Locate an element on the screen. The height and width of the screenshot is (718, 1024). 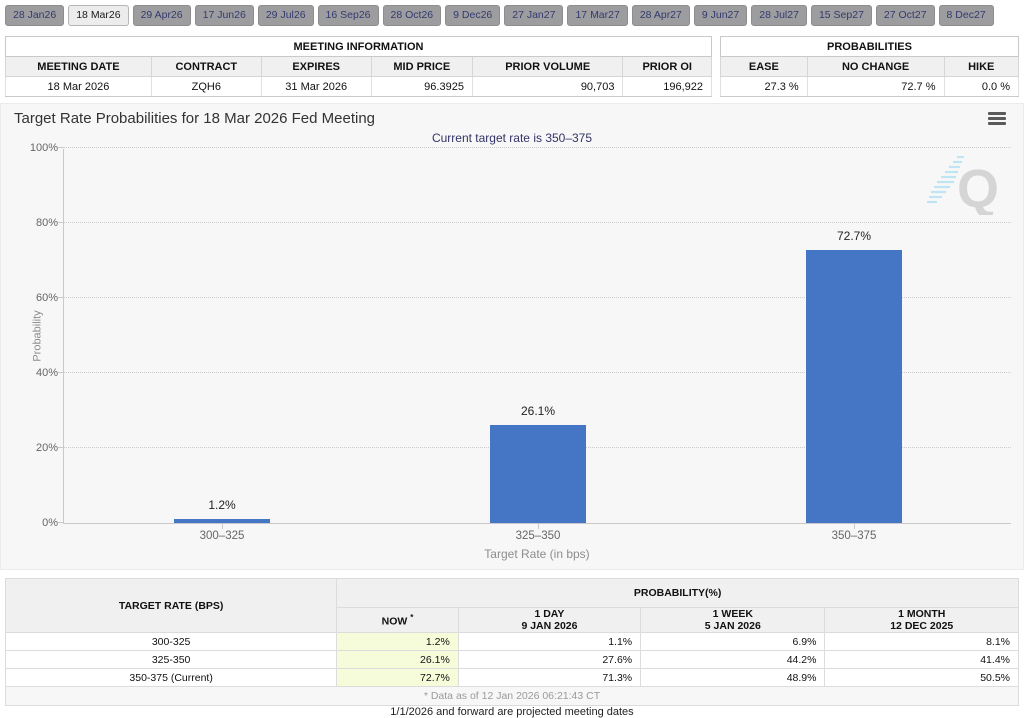
tab-8-dec27: 8 Dec27 is located at coordinates (966, 15).